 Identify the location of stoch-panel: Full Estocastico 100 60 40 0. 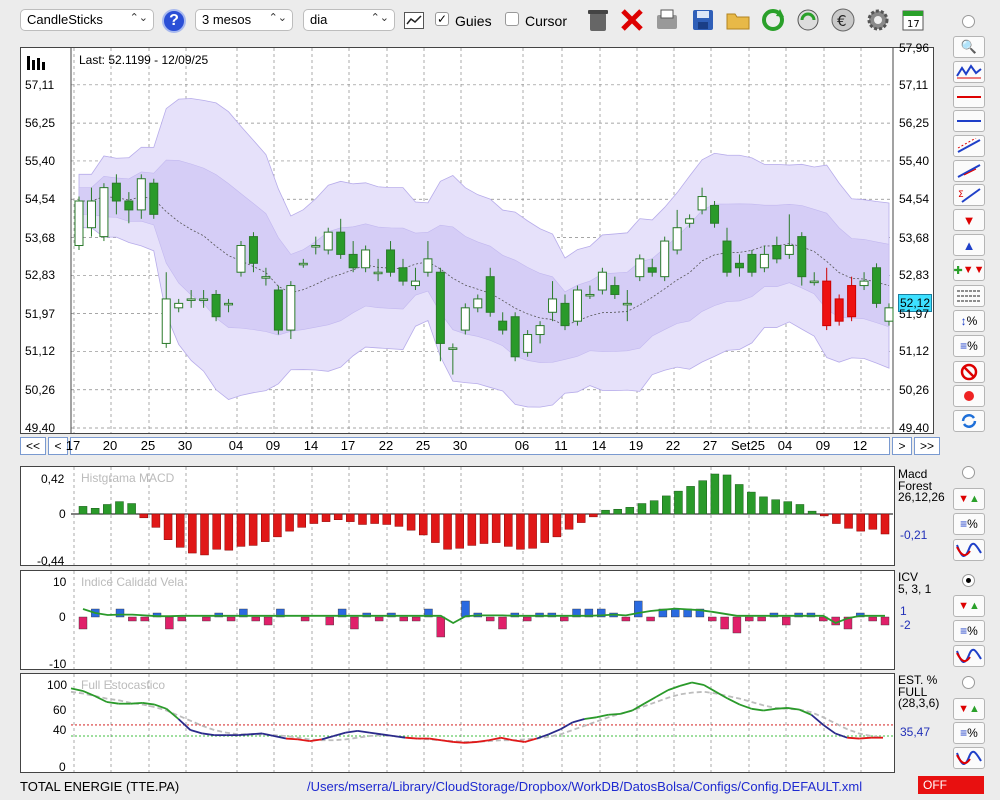
(457, 723).